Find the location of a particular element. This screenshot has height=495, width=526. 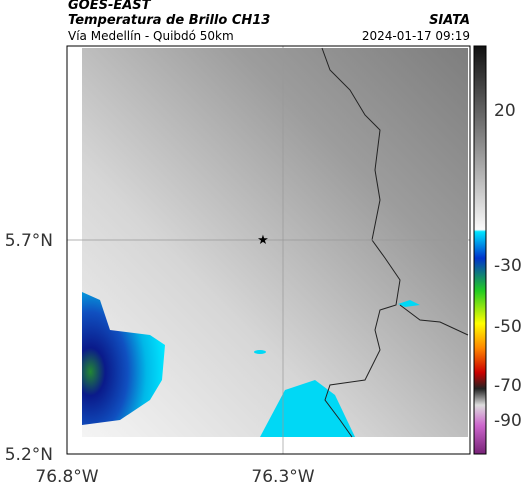

lat-tick: 5.2°N is located at coordinates (29, 455).